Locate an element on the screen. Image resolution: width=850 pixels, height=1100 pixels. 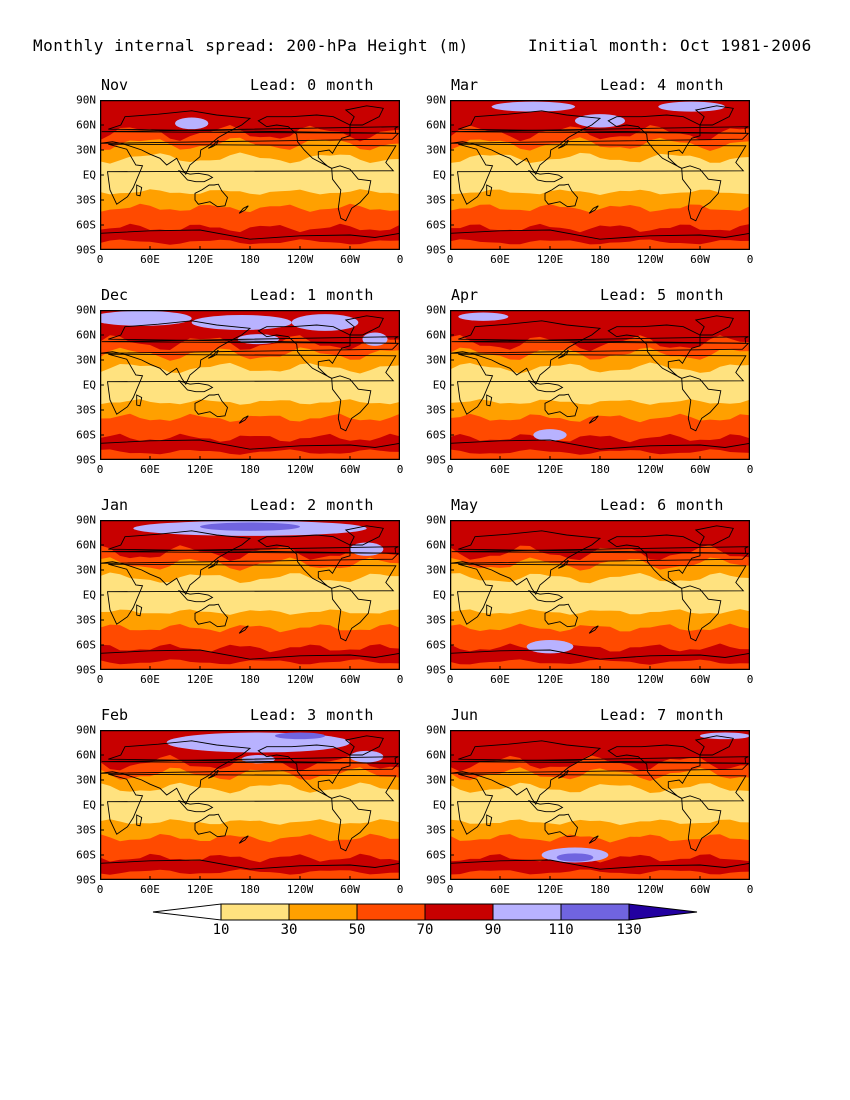
coastline-africa is located at coordinates (251, 384).